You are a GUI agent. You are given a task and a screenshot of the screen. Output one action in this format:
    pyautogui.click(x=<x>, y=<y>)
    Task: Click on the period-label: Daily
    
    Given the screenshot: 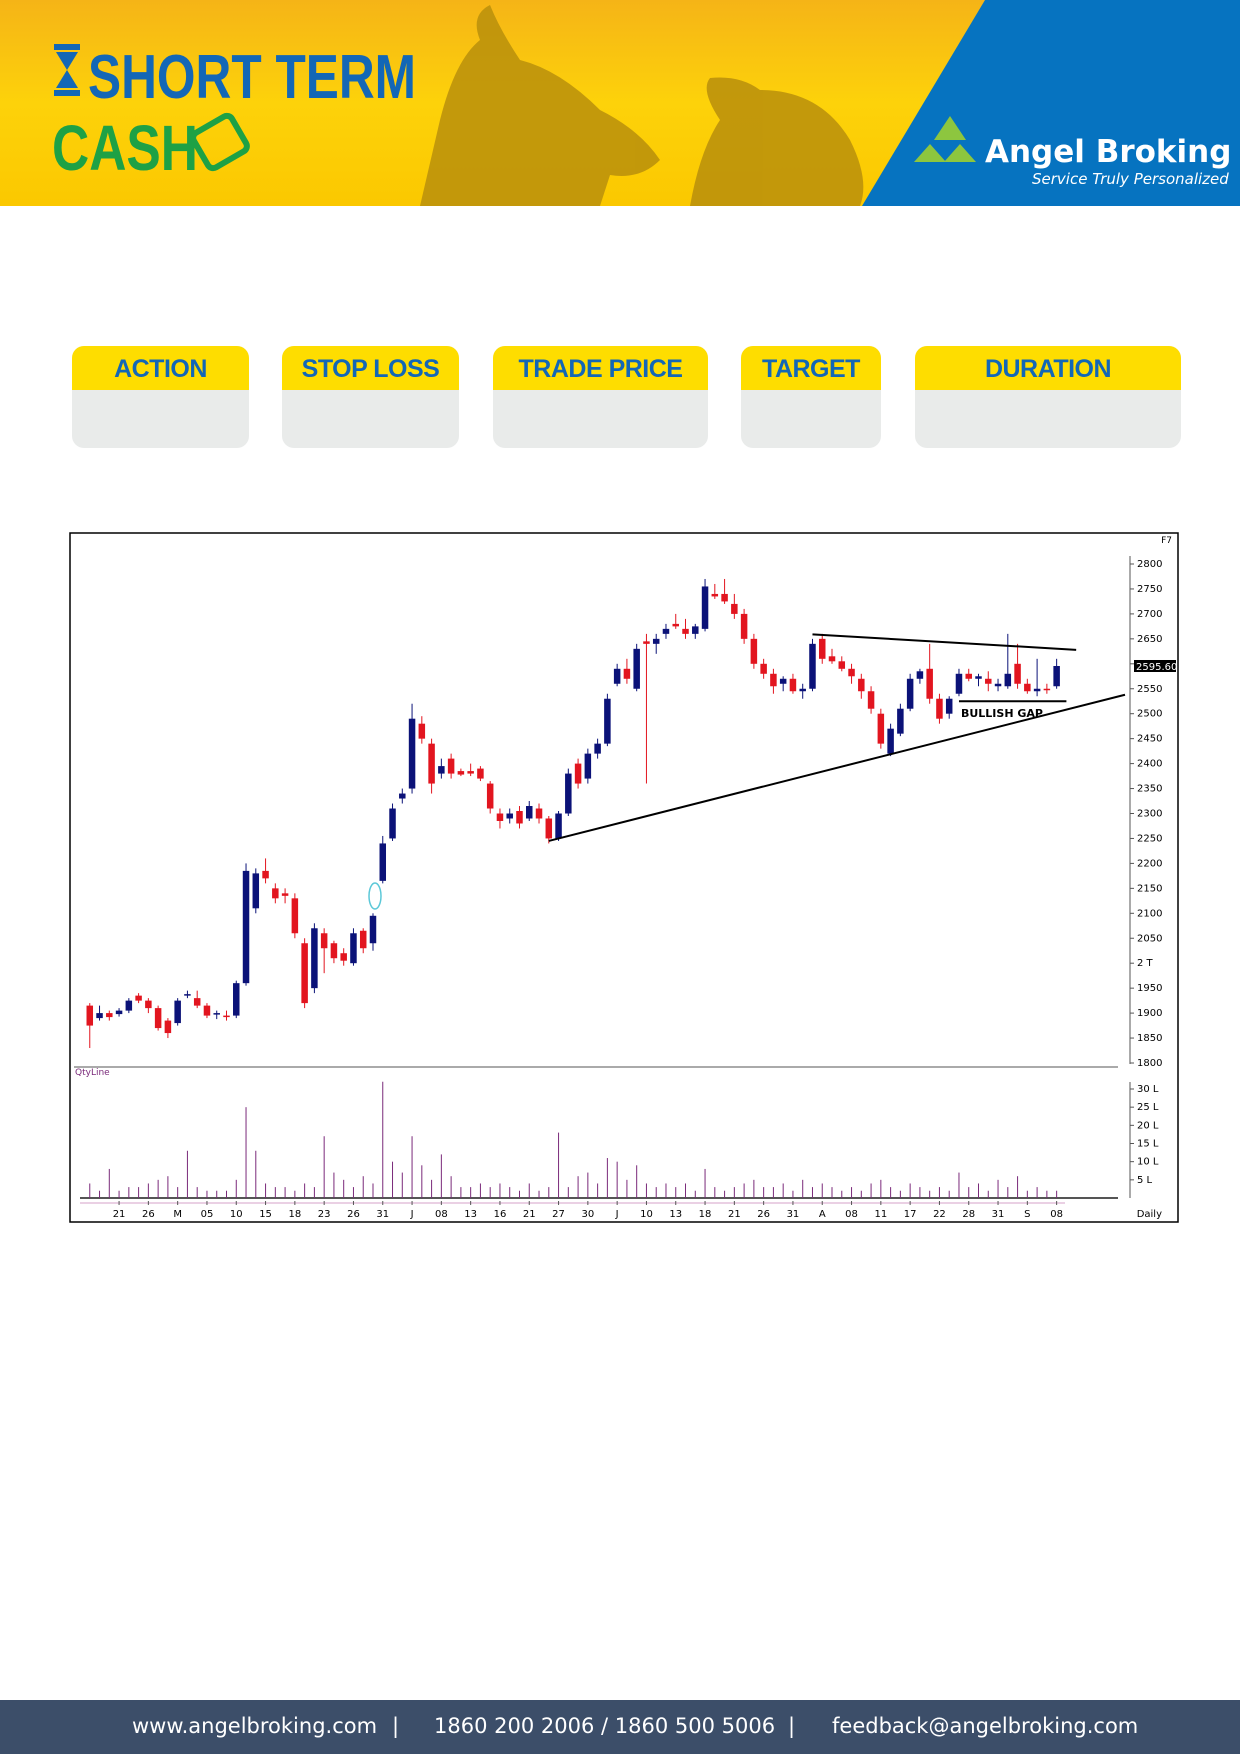 What is the action you would take?
    pyautogui.click(x=1149, y=1214)
    